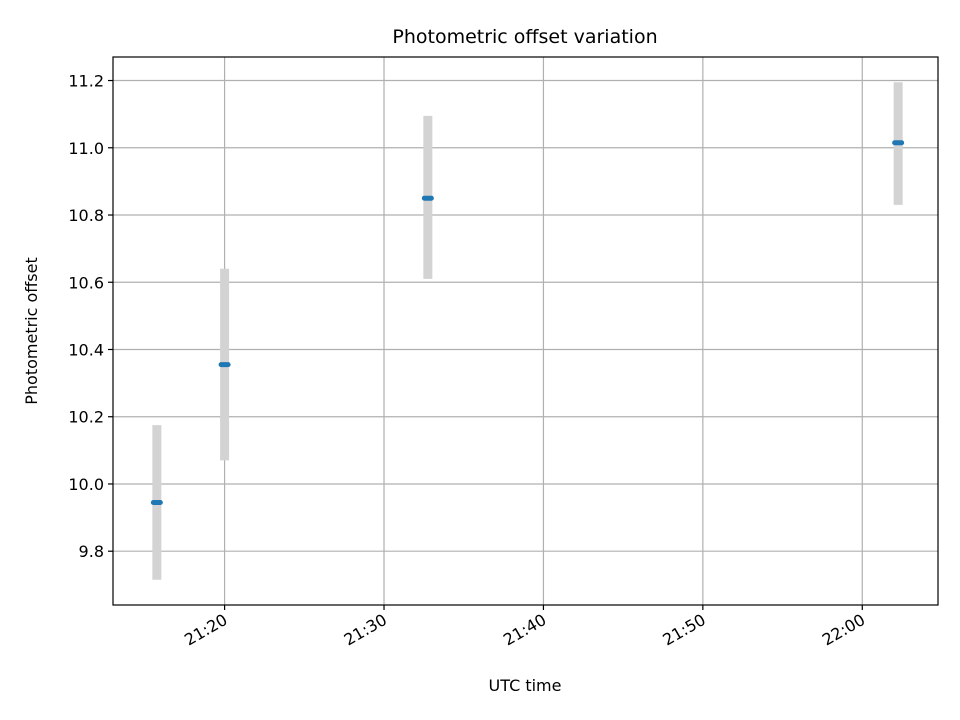 Image resolution: width=960 pixels, height=720 pixels. I want to click on y-tick-label: 11.0, so click(86, 148).